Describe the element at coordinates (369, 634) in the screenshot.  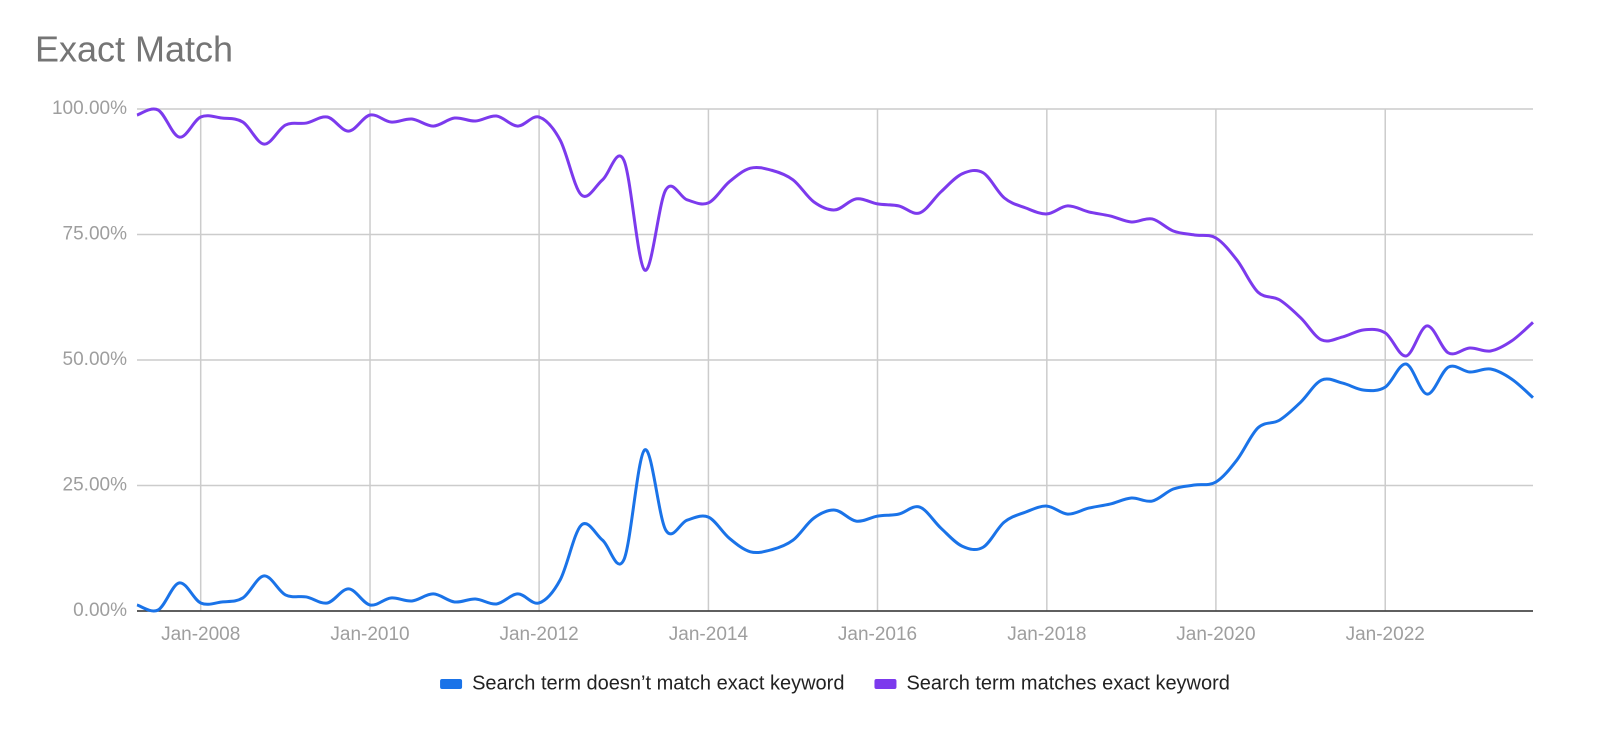
I see `x-tick-label: Jan-2010` at that location.